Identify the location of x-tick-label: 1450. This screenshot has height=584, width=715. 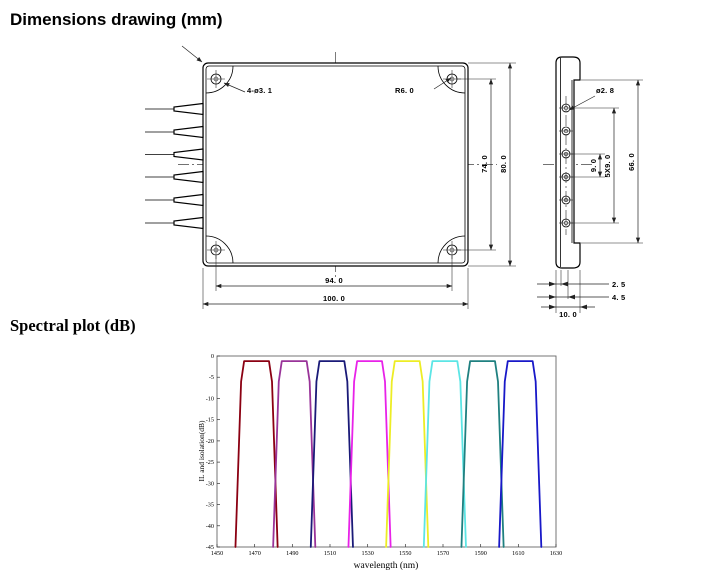
(217, 553).